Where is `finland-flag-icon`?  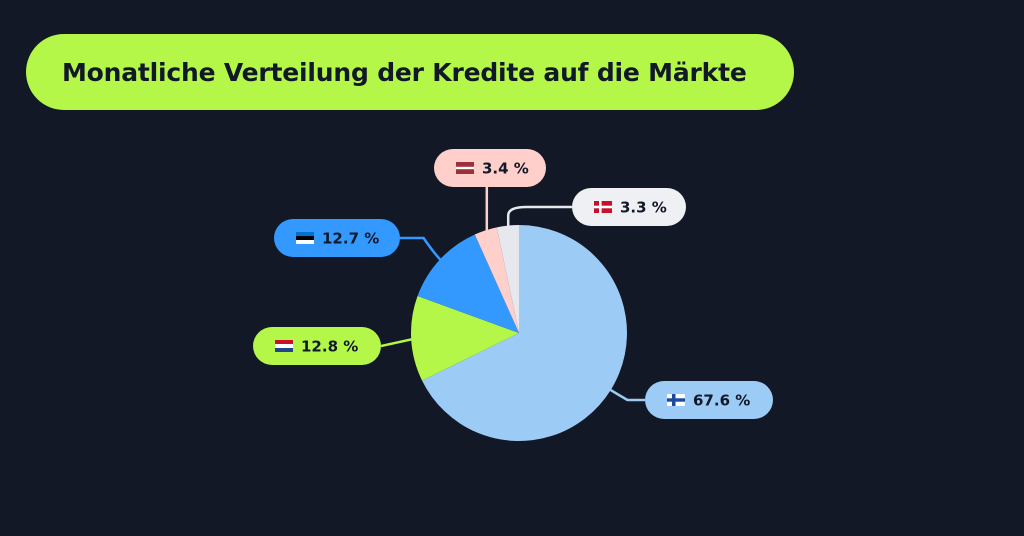 finland-flag-icon is located at coordinates (676, 400).